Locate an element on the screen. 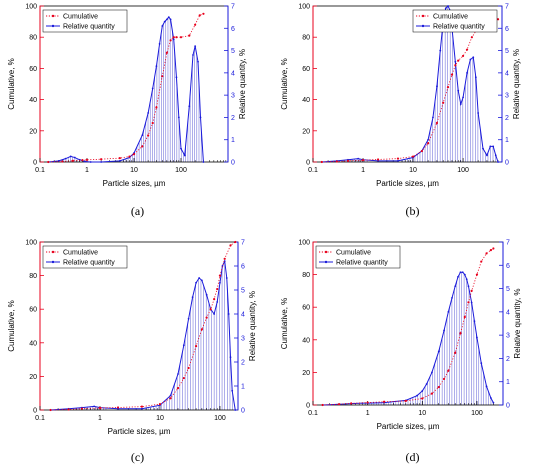 Image resolution: width=550 pixels, height=467 pixels. legend-marker-cumulative is located at coordinates (326, 252).